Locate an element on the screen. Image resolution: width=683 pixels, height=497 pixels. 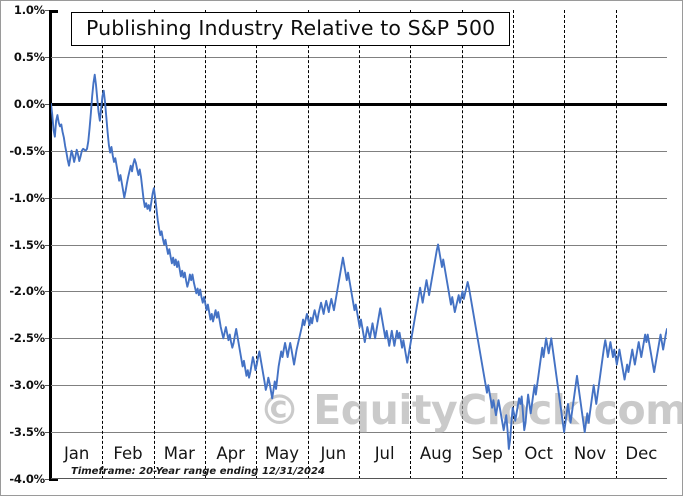
y-axis-tick-label: -3.5% is located at coordinates (27, 432).